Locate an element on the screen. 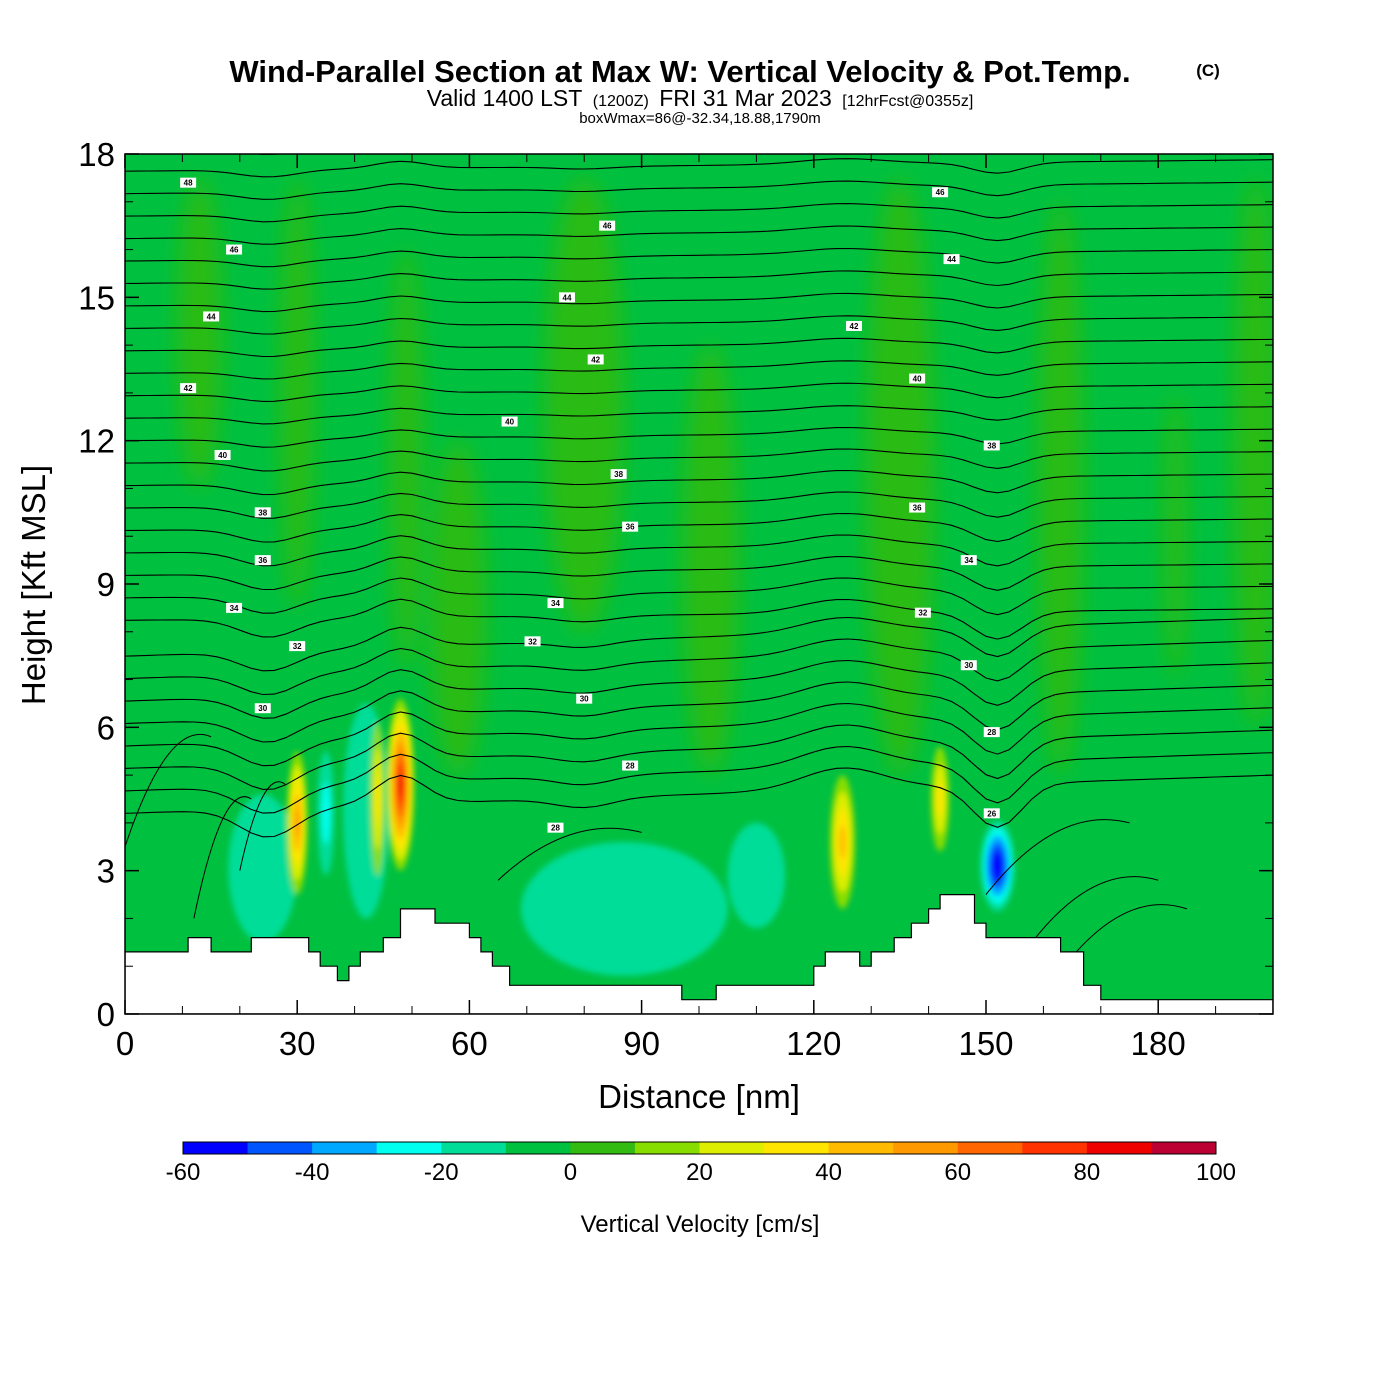 The width and height of the screenshot is (1400, 1400). svg-text: 48 is located at coordinates (188, 183).